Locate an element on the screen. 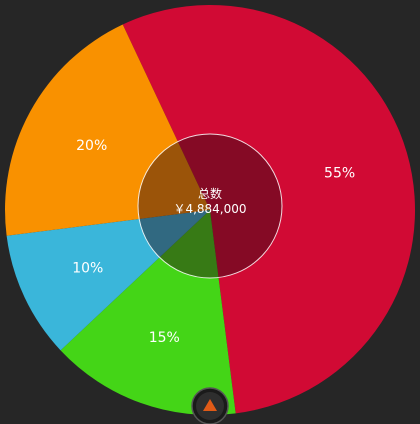 The height and width of the screenshot is (424, 420). center-circle is located at coordinates (210, 206).